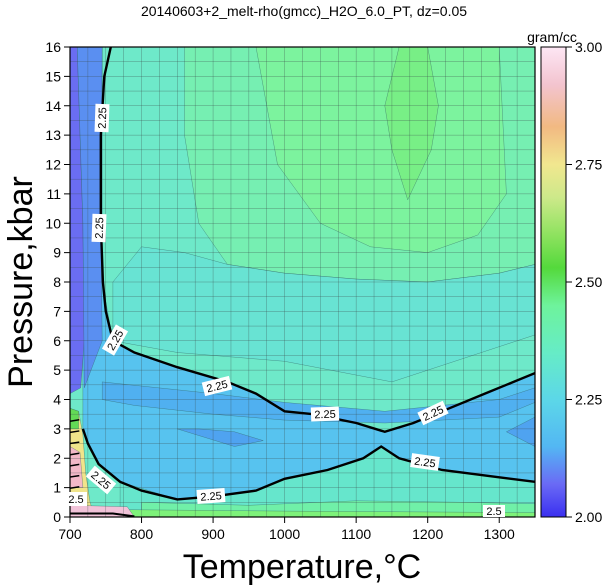 This screenshot has width=608, height=587. What do you see at coordinates (53, 165) in the screenshot?
I see `y-tick-label: 12` at bounding box center [53, 165].